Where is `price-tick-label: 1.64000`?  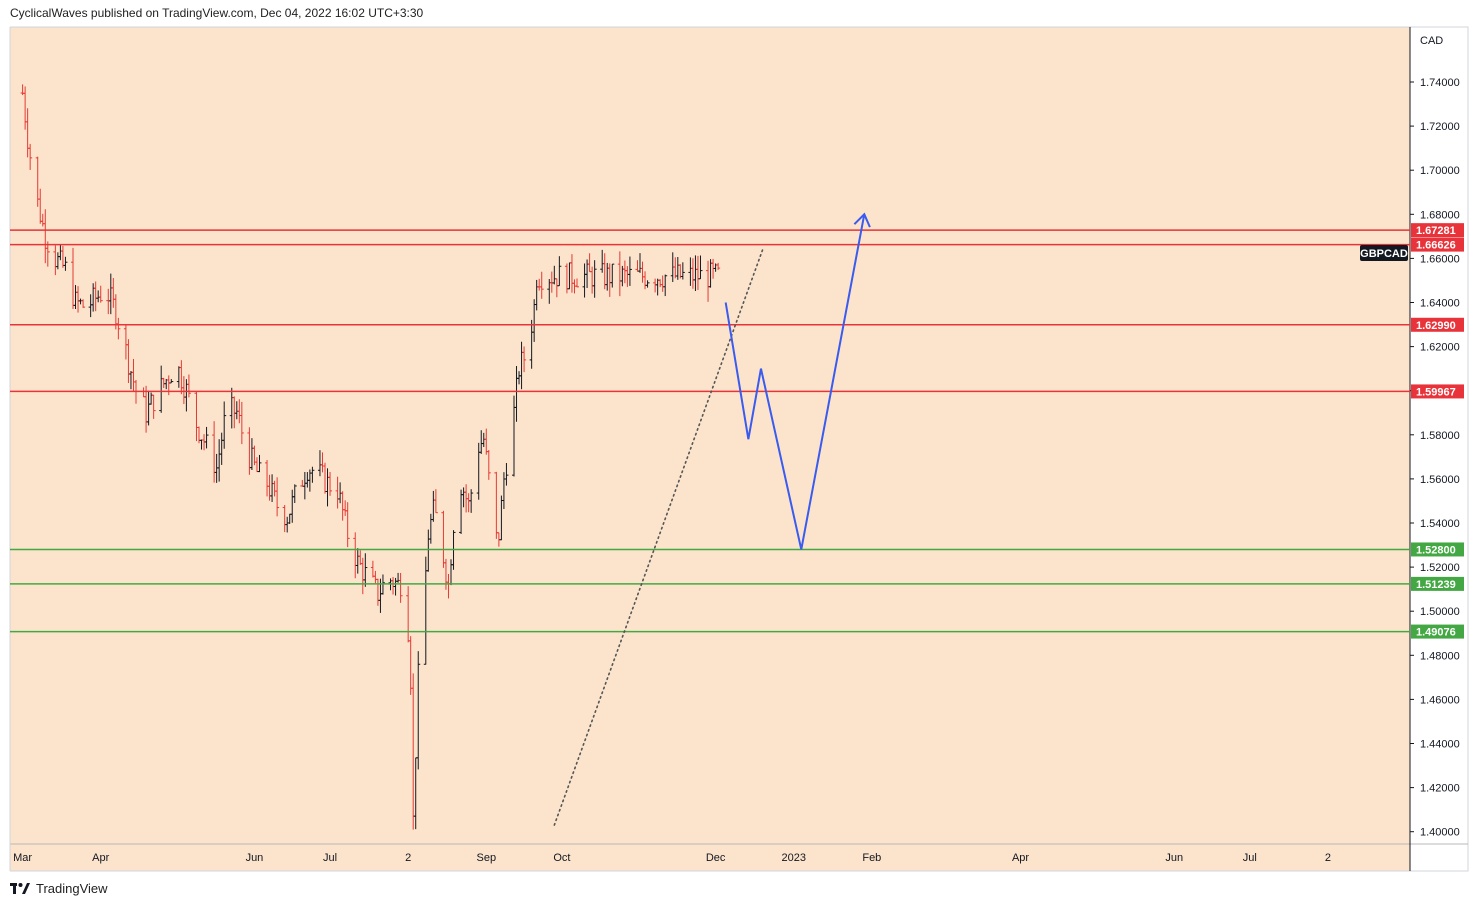 price-tick-label: 1.64000 is located at coordinates (1440, 304).